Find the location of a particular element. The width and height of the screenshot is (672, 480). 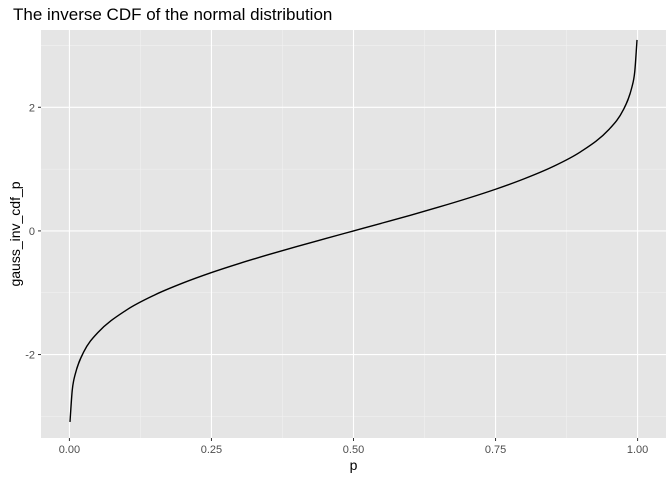

y-axis-title: gauss_inv_cdf_p is located at coordinates (15, 233).